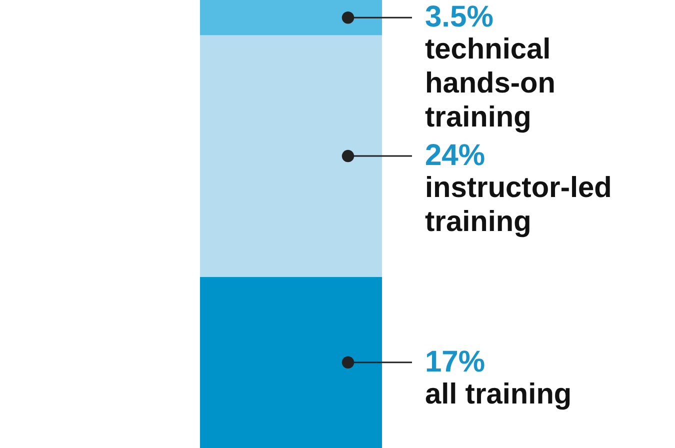 This screenshot has height=448, width=675. Describe the element at coordinates (455, 155) in the screenshot. I see `data-label: 24%` at that location.